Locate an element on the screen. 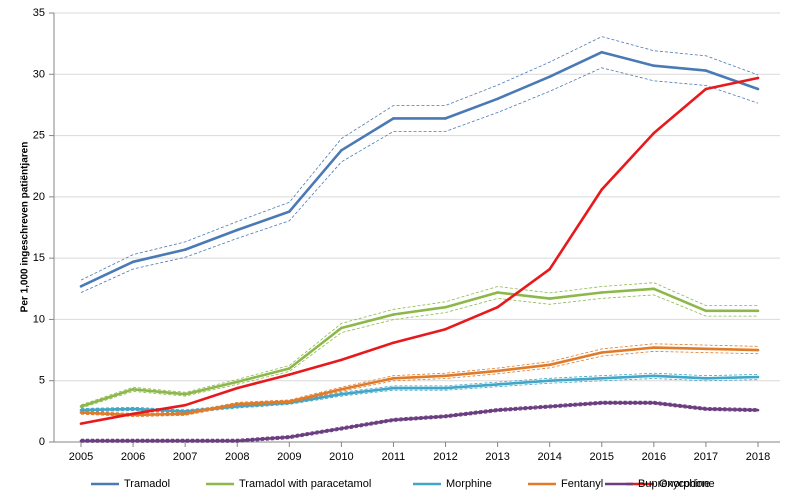  legend-item: Tramadol with paracetamol is located at coordinates (288, 484).